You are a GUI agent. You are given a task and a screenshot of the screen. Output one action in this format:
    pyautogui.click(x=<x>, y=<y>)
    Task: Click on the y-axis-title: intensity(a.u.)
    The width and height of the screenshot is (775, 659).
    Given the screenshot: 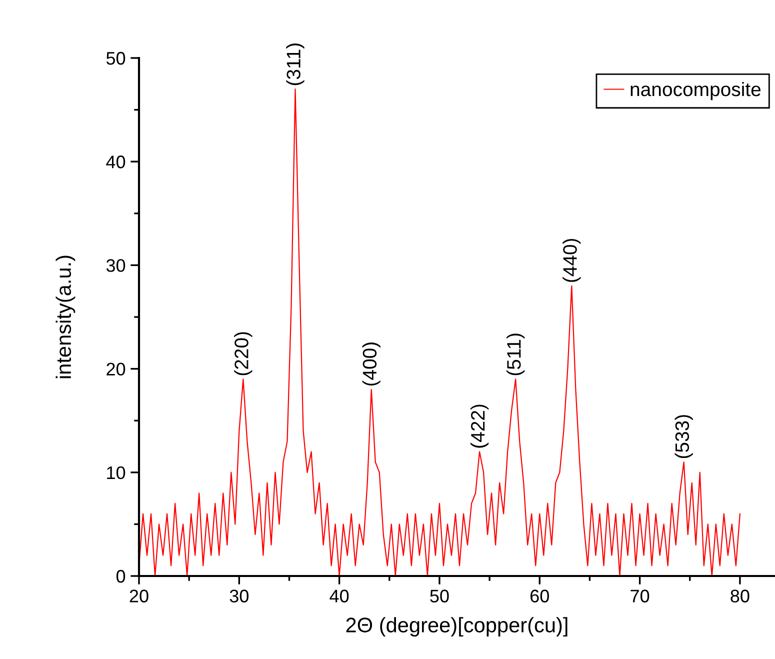 What is the action you would take?
    pyautogui.click(x=66, y=317)
    